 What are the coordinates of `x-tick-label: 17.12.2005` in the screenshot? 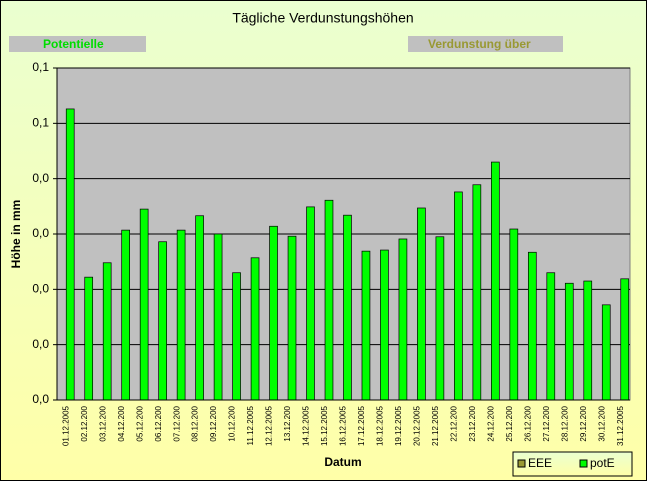 It's located at (361, 425).